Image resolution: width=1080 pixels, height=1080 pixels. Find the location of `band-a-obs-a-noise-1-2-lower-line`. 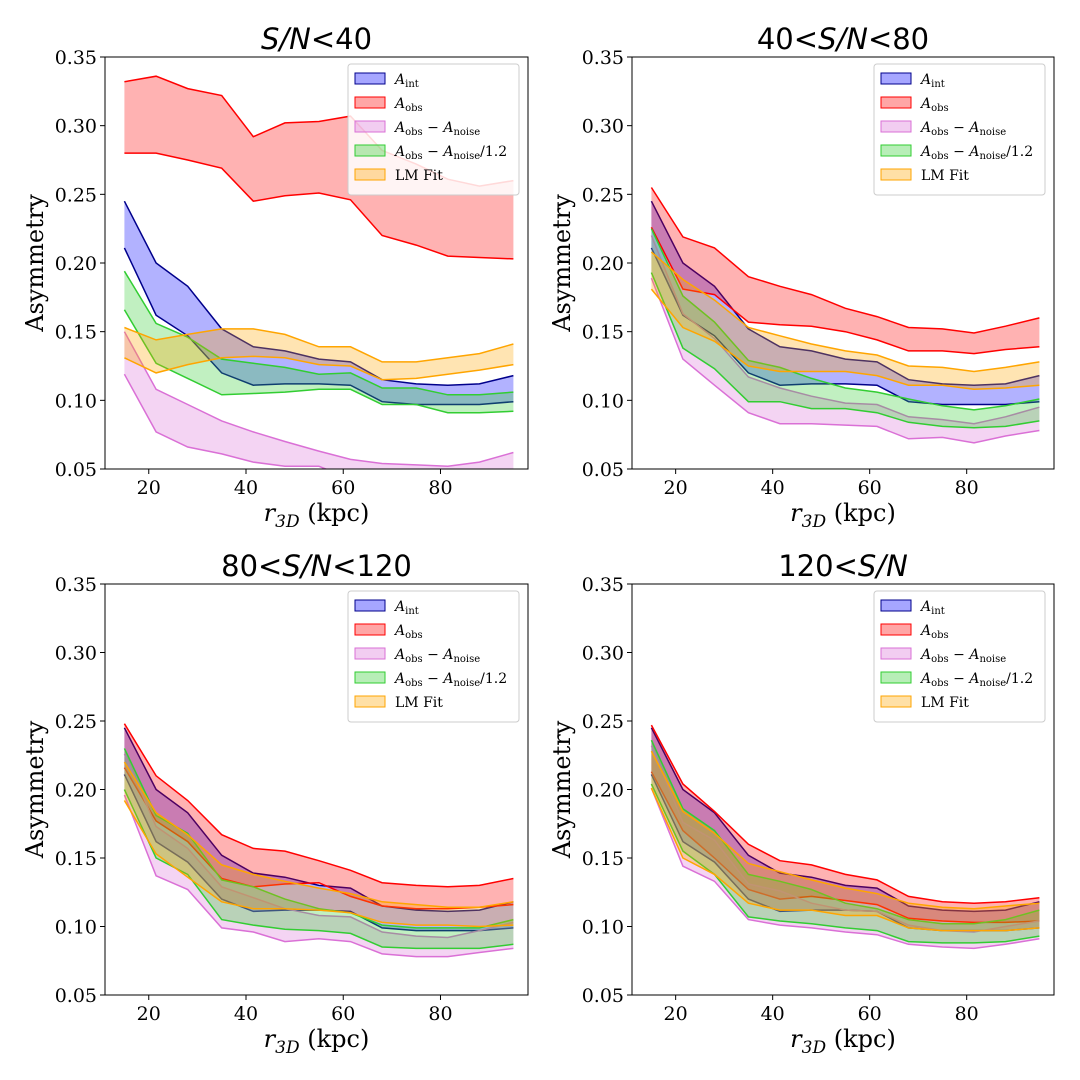

band-a-obs-a-noise-1-2-lower-line is located at coordinates (318, 869).